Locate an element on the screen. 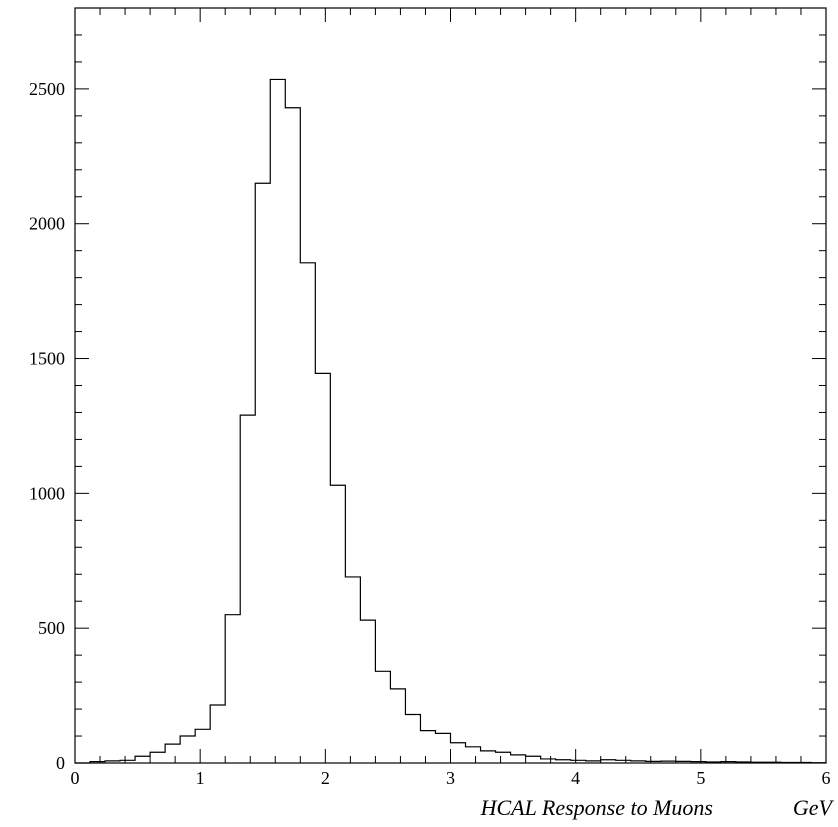  x-tick-label: 5 is located at coordinates (700, 778).